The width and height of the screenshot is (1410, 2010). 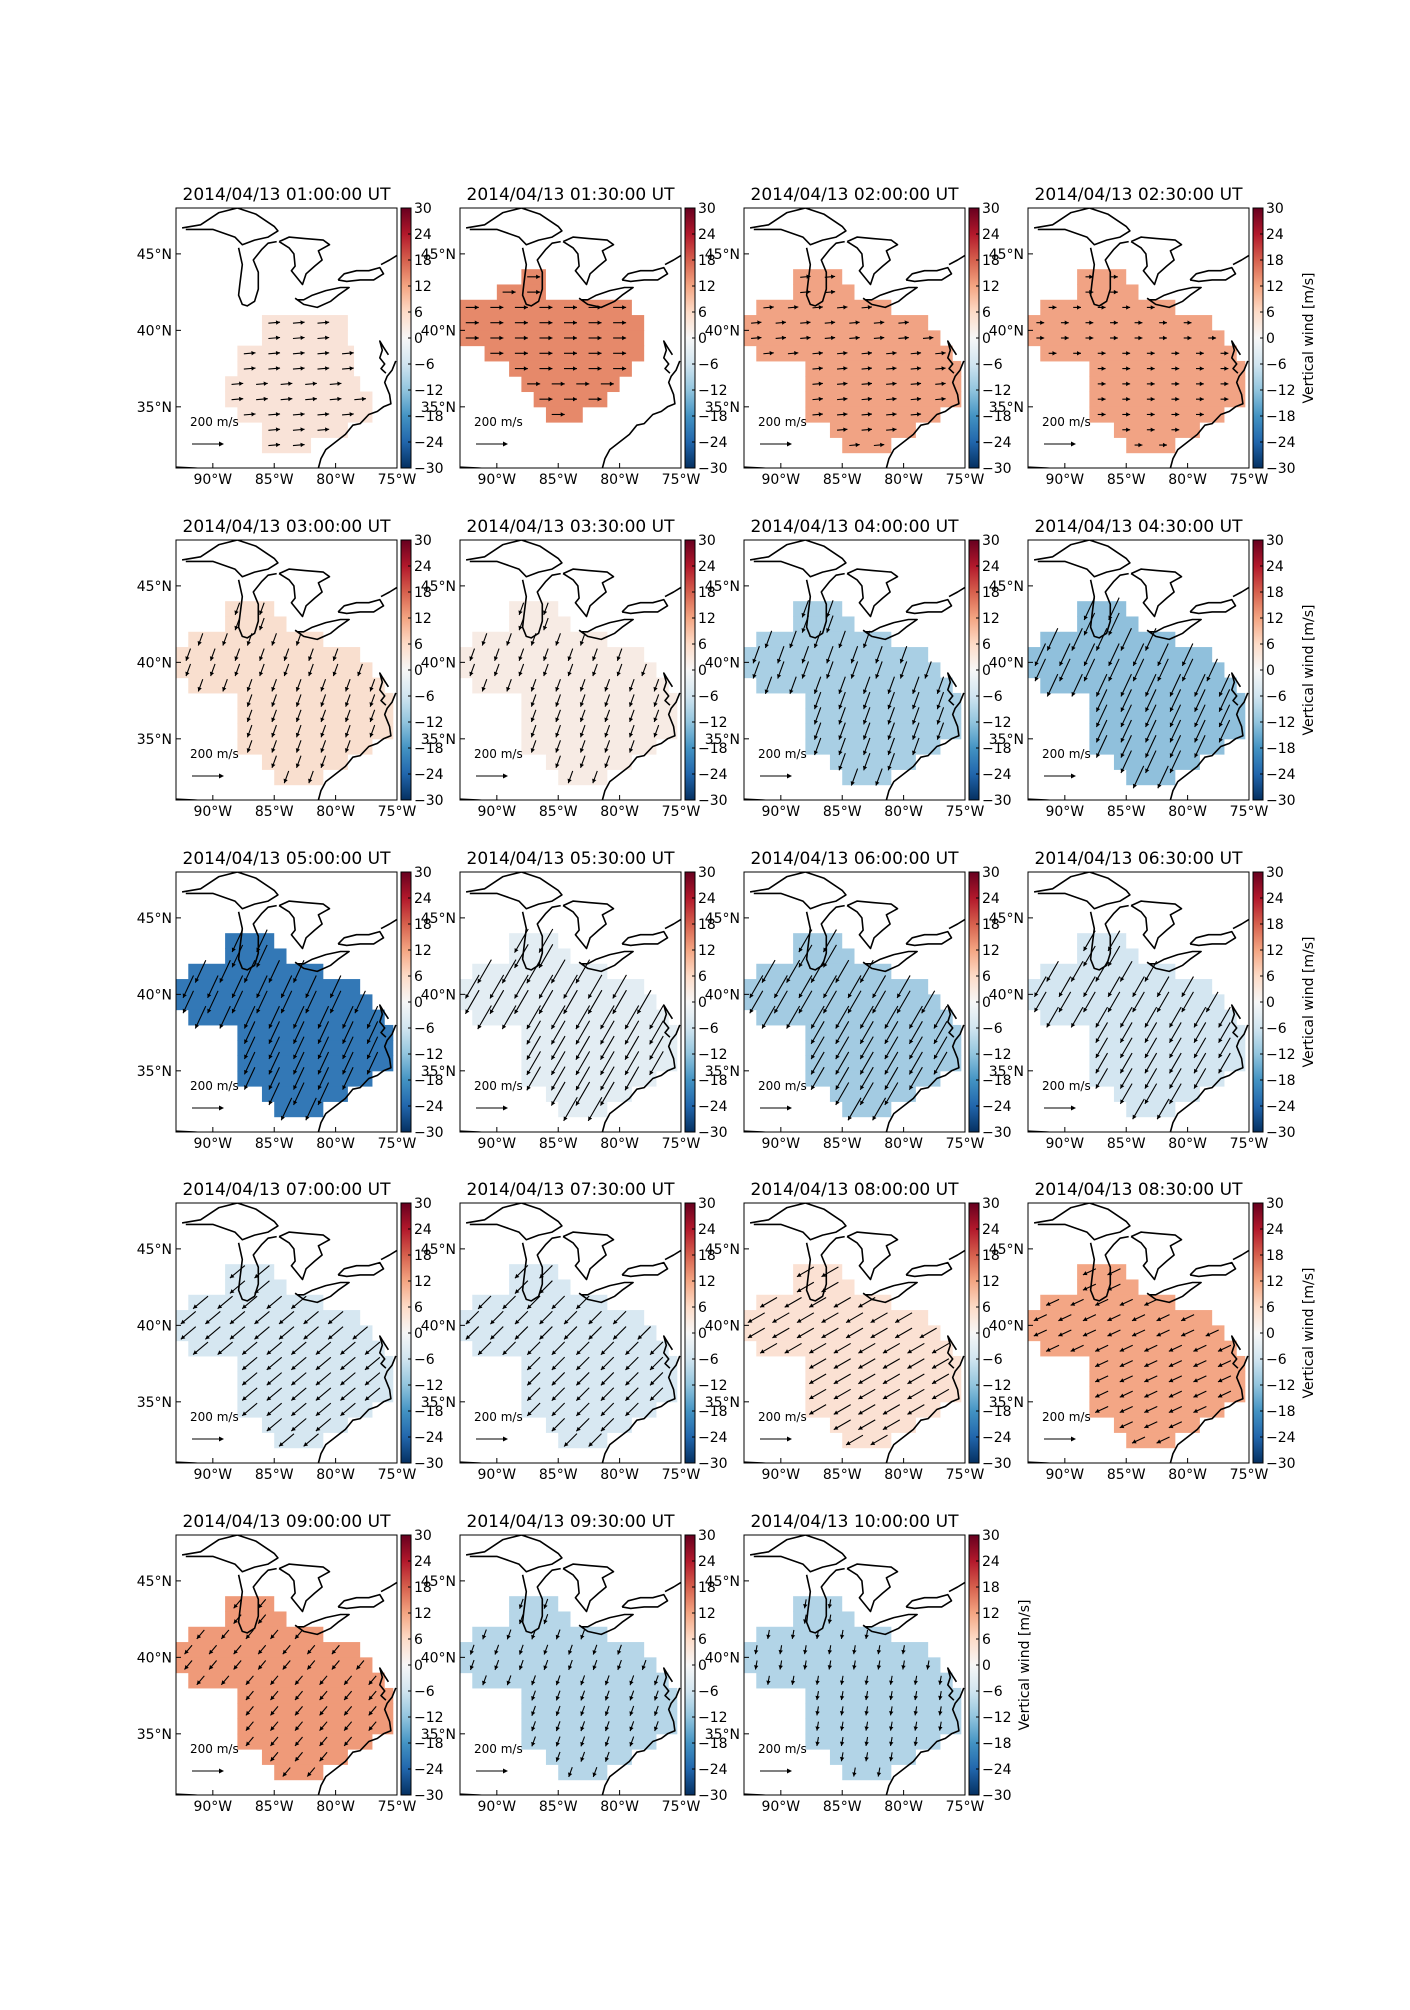 I want to click on map-area, so click(x=286, y=1002).